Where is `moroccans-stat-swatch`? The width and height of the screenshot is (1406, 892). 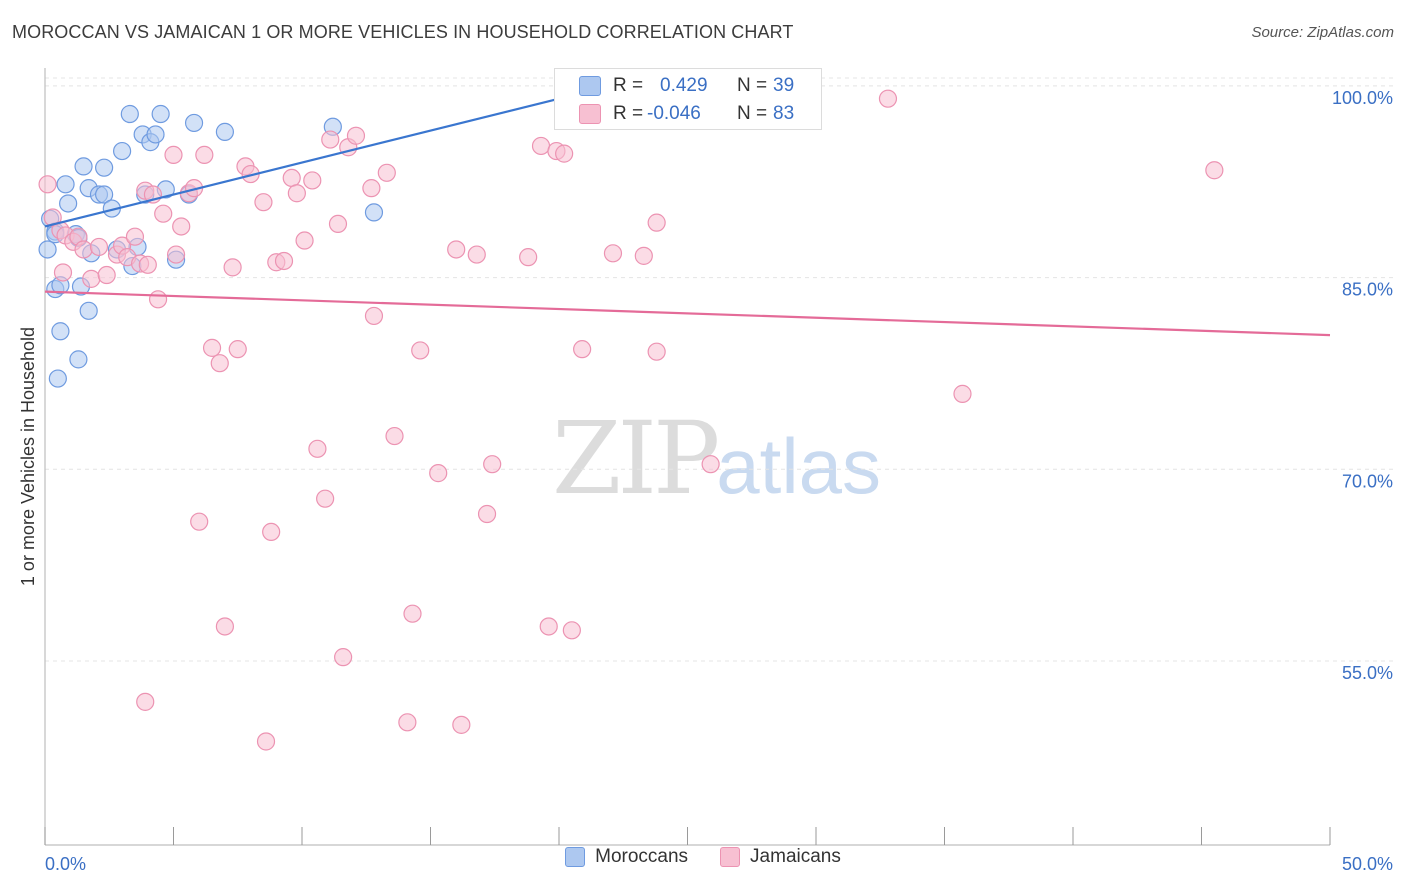
moroccans-stat-swatch is located at coordinates (590, 86).